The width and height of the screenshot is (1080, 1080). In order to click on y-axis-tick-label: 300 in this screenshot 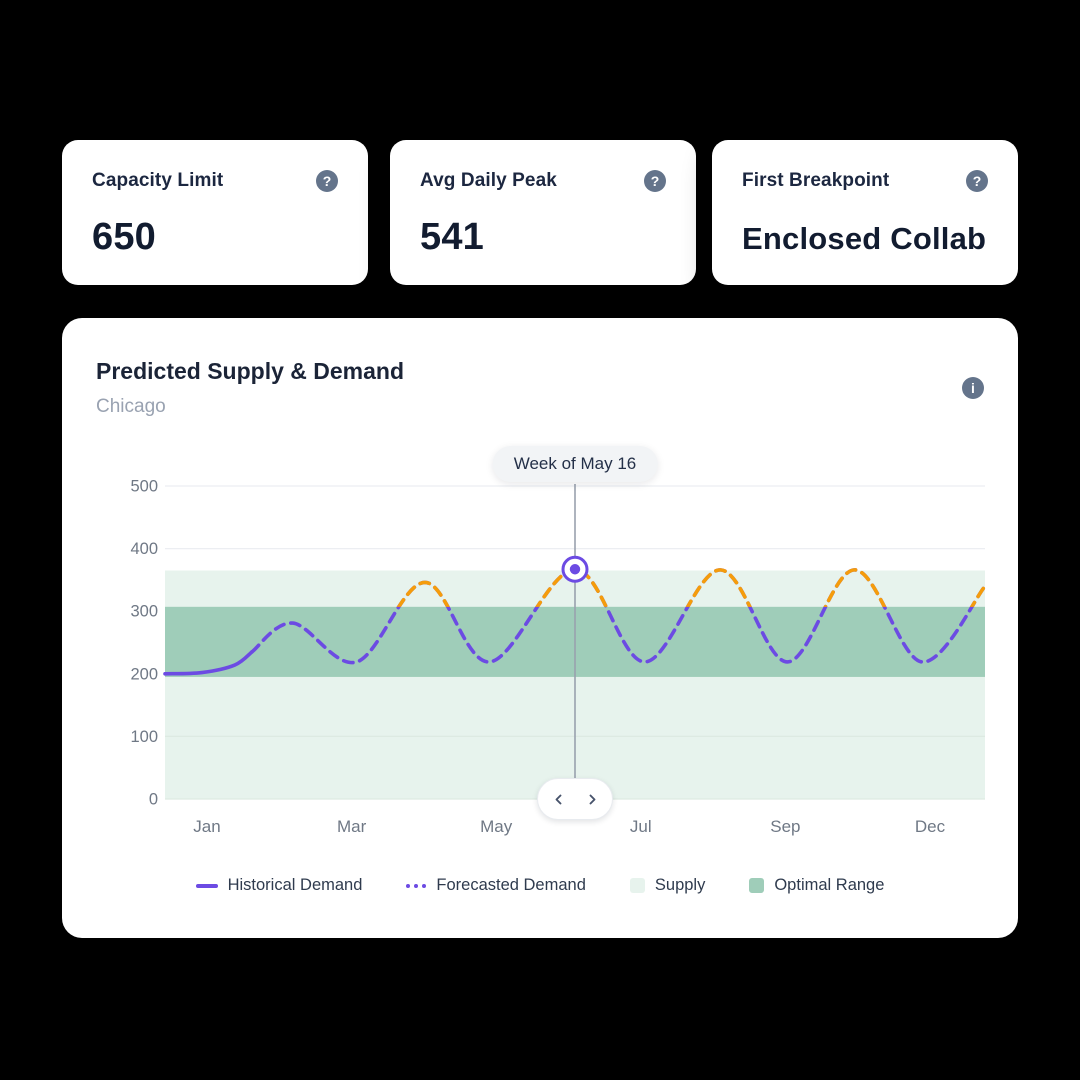, I will do `click(144, 612)`.